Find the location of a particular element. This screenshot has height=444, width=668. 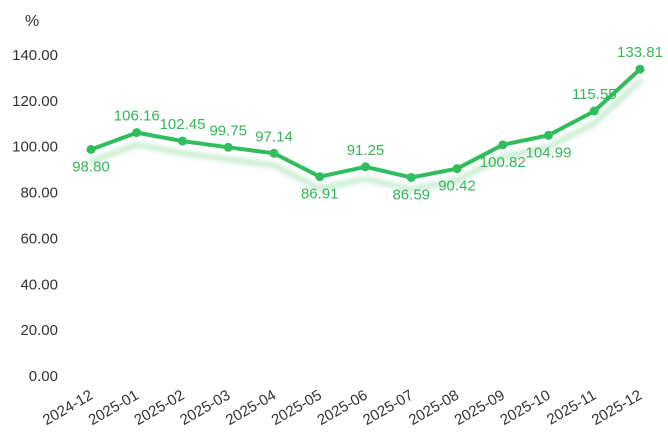

x-tick-label: 2025-07 is located at coordinates (388, 408).